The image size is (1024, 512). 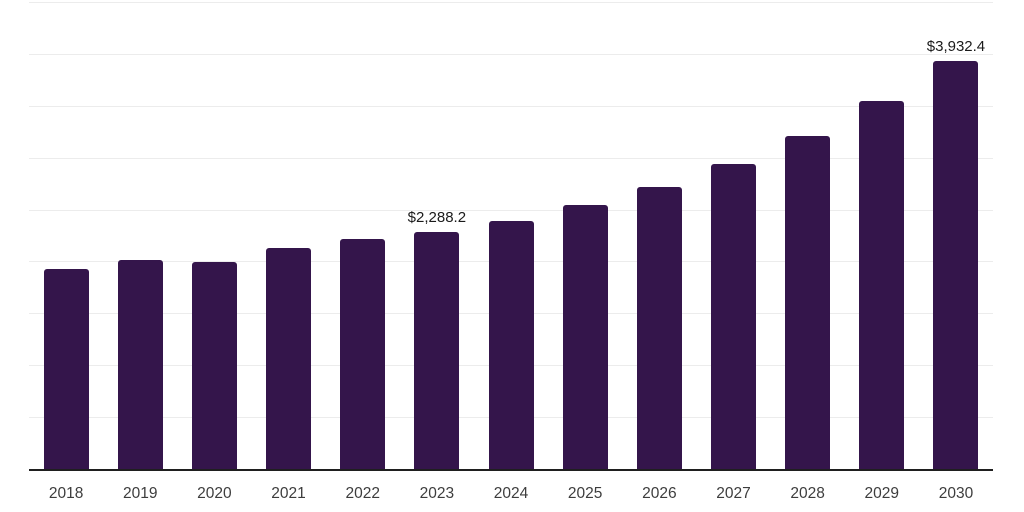 I want to click on x-tick-2028: 2028, so click(x=807, y=493).